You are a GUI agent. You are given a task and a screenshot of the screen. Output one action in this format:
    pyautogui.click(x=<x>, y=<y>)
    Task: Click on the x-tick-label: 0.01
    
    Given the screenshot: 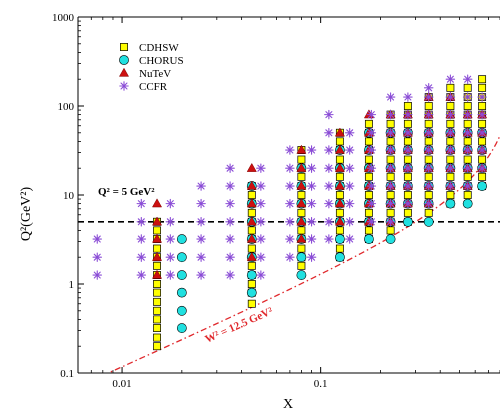 What is the action you would take?
    pyautogui.click(x=121, y=384)
    